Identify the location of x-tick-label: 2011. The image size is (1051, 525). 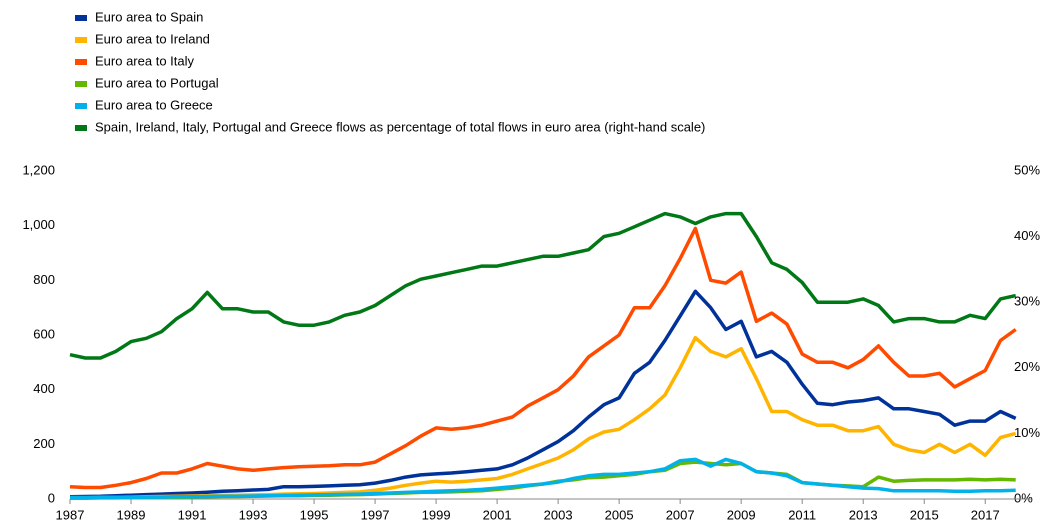
(802, 514).